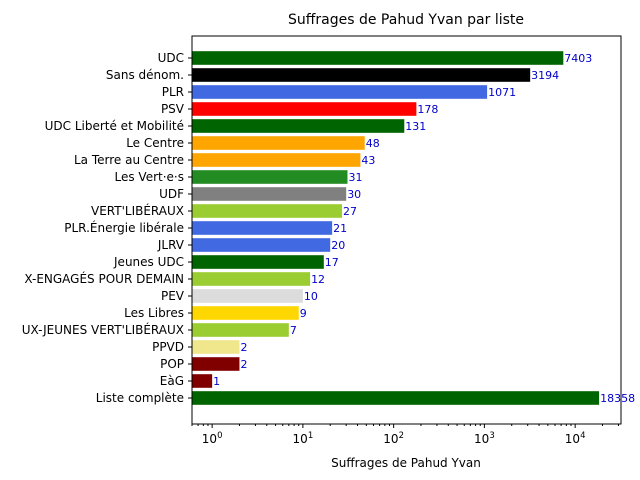  What do you see at coordinates (172, 364) in the screenshot?
I see `category-label: POP` at bounding box center [172, 364].